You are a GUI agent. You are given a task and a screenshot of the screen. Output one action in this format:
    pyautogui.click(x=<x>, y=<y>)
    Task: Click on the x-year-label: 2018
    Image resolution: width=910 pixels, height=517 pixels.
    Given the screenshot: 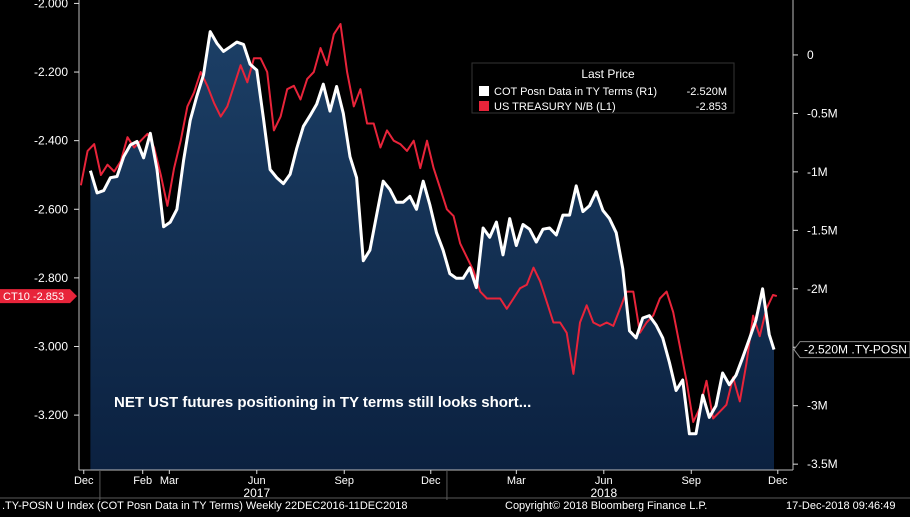 What is the action you would take?
    pyautogui.click(x=603, y=493)
    